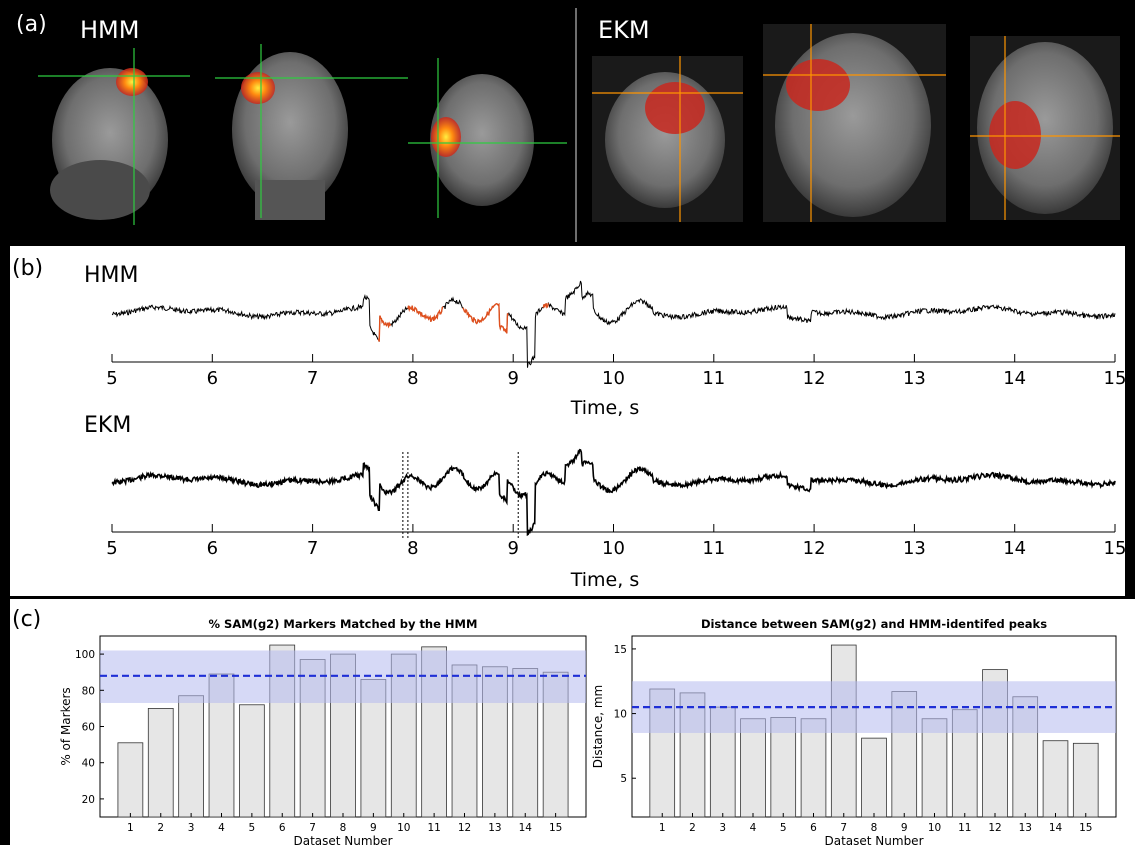 The image size is (1135, 845). Describe the element at coordinates (31, 24) in the screenshot. I see `panel-a-label: (a)` at that location.